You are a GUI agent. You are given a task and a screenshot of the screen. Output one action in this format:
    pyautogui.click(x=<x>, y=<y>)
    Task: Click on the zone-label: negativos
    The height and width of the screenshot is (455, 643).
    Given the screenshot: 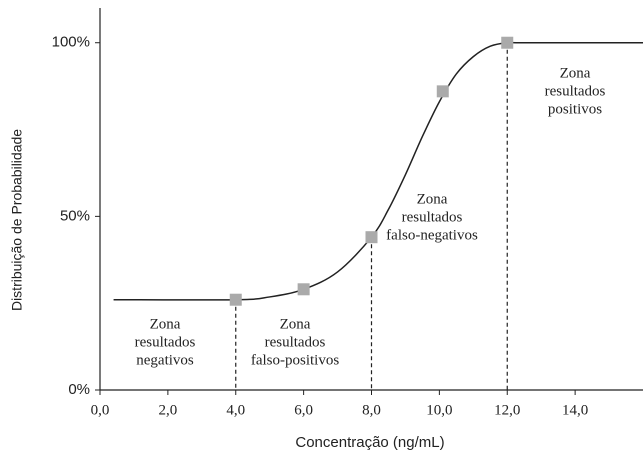 What is the action you would take?
    pyautogui.click(x=165, y=360)
    